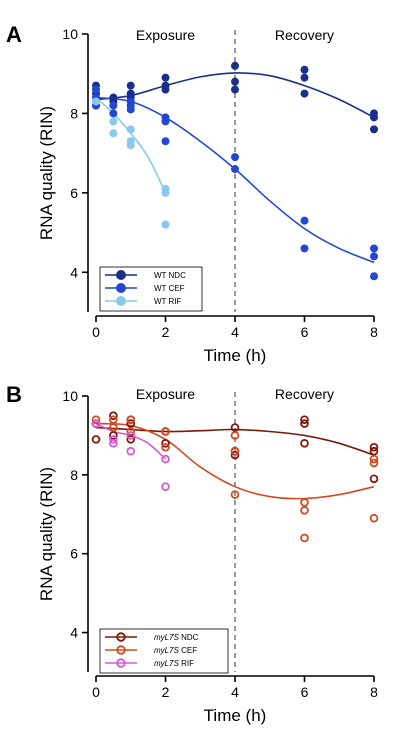 This screenshot has width=417, height=748. Describe the element at coordinates (46, 534) in the screenshot. I see `y-axis-title: RNA quality (RIN)` at that location.